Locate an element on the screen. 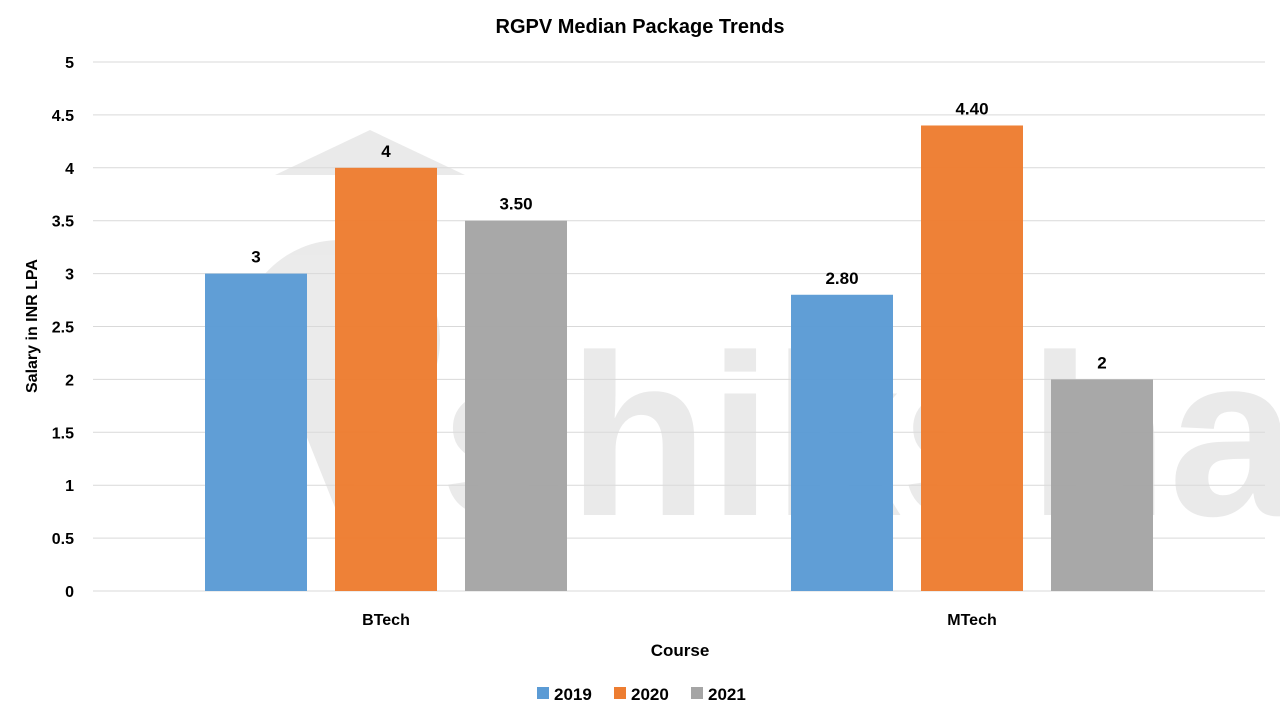 The image size is (1280, 725). data-label: 3 is located at coordinates (255, 257).